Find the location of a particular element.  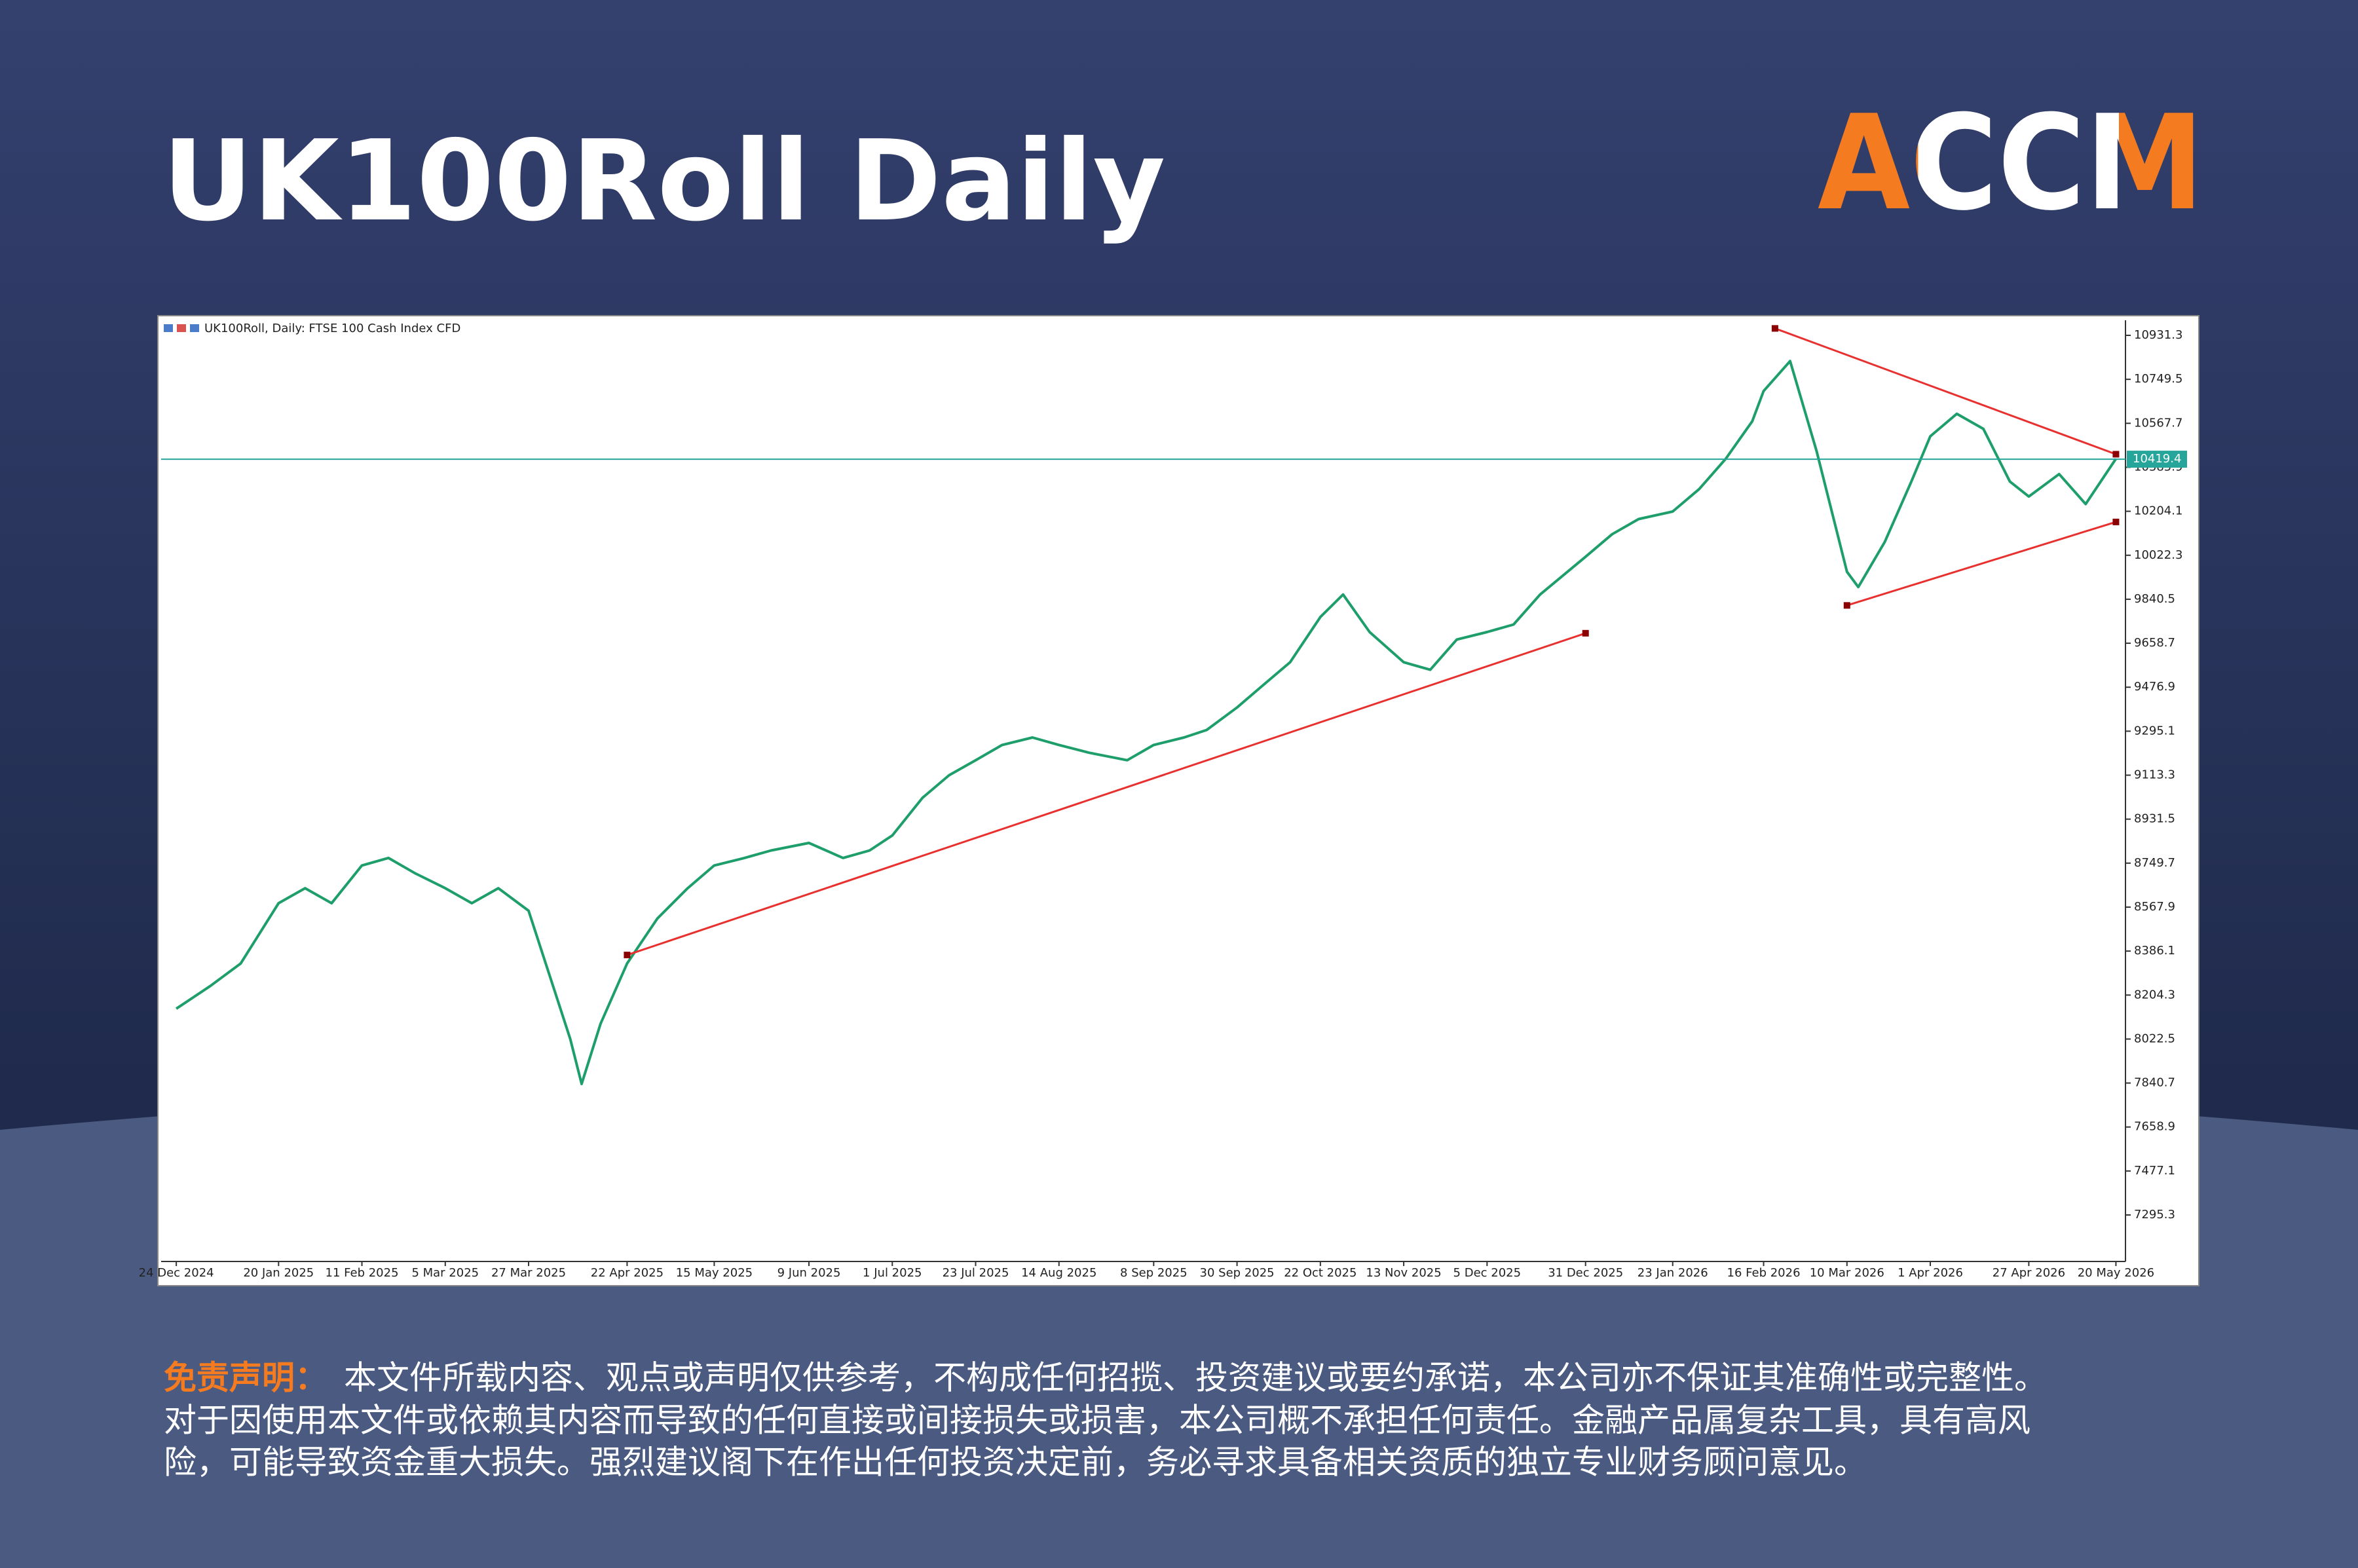

y-tick-label: 8567.9 is located at coordinates (2154, 907).